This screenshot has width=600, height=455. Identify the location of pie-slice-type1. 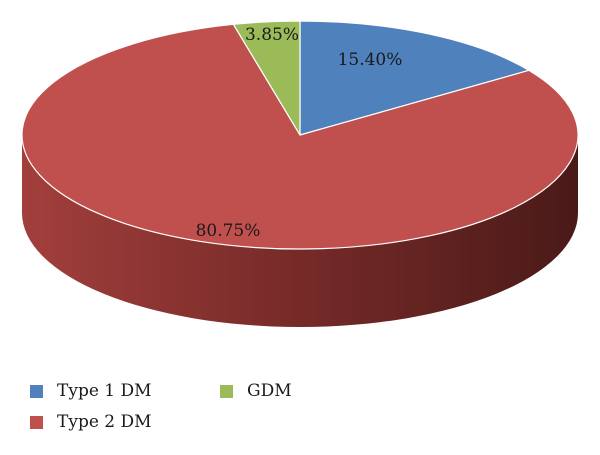
(414, 78).